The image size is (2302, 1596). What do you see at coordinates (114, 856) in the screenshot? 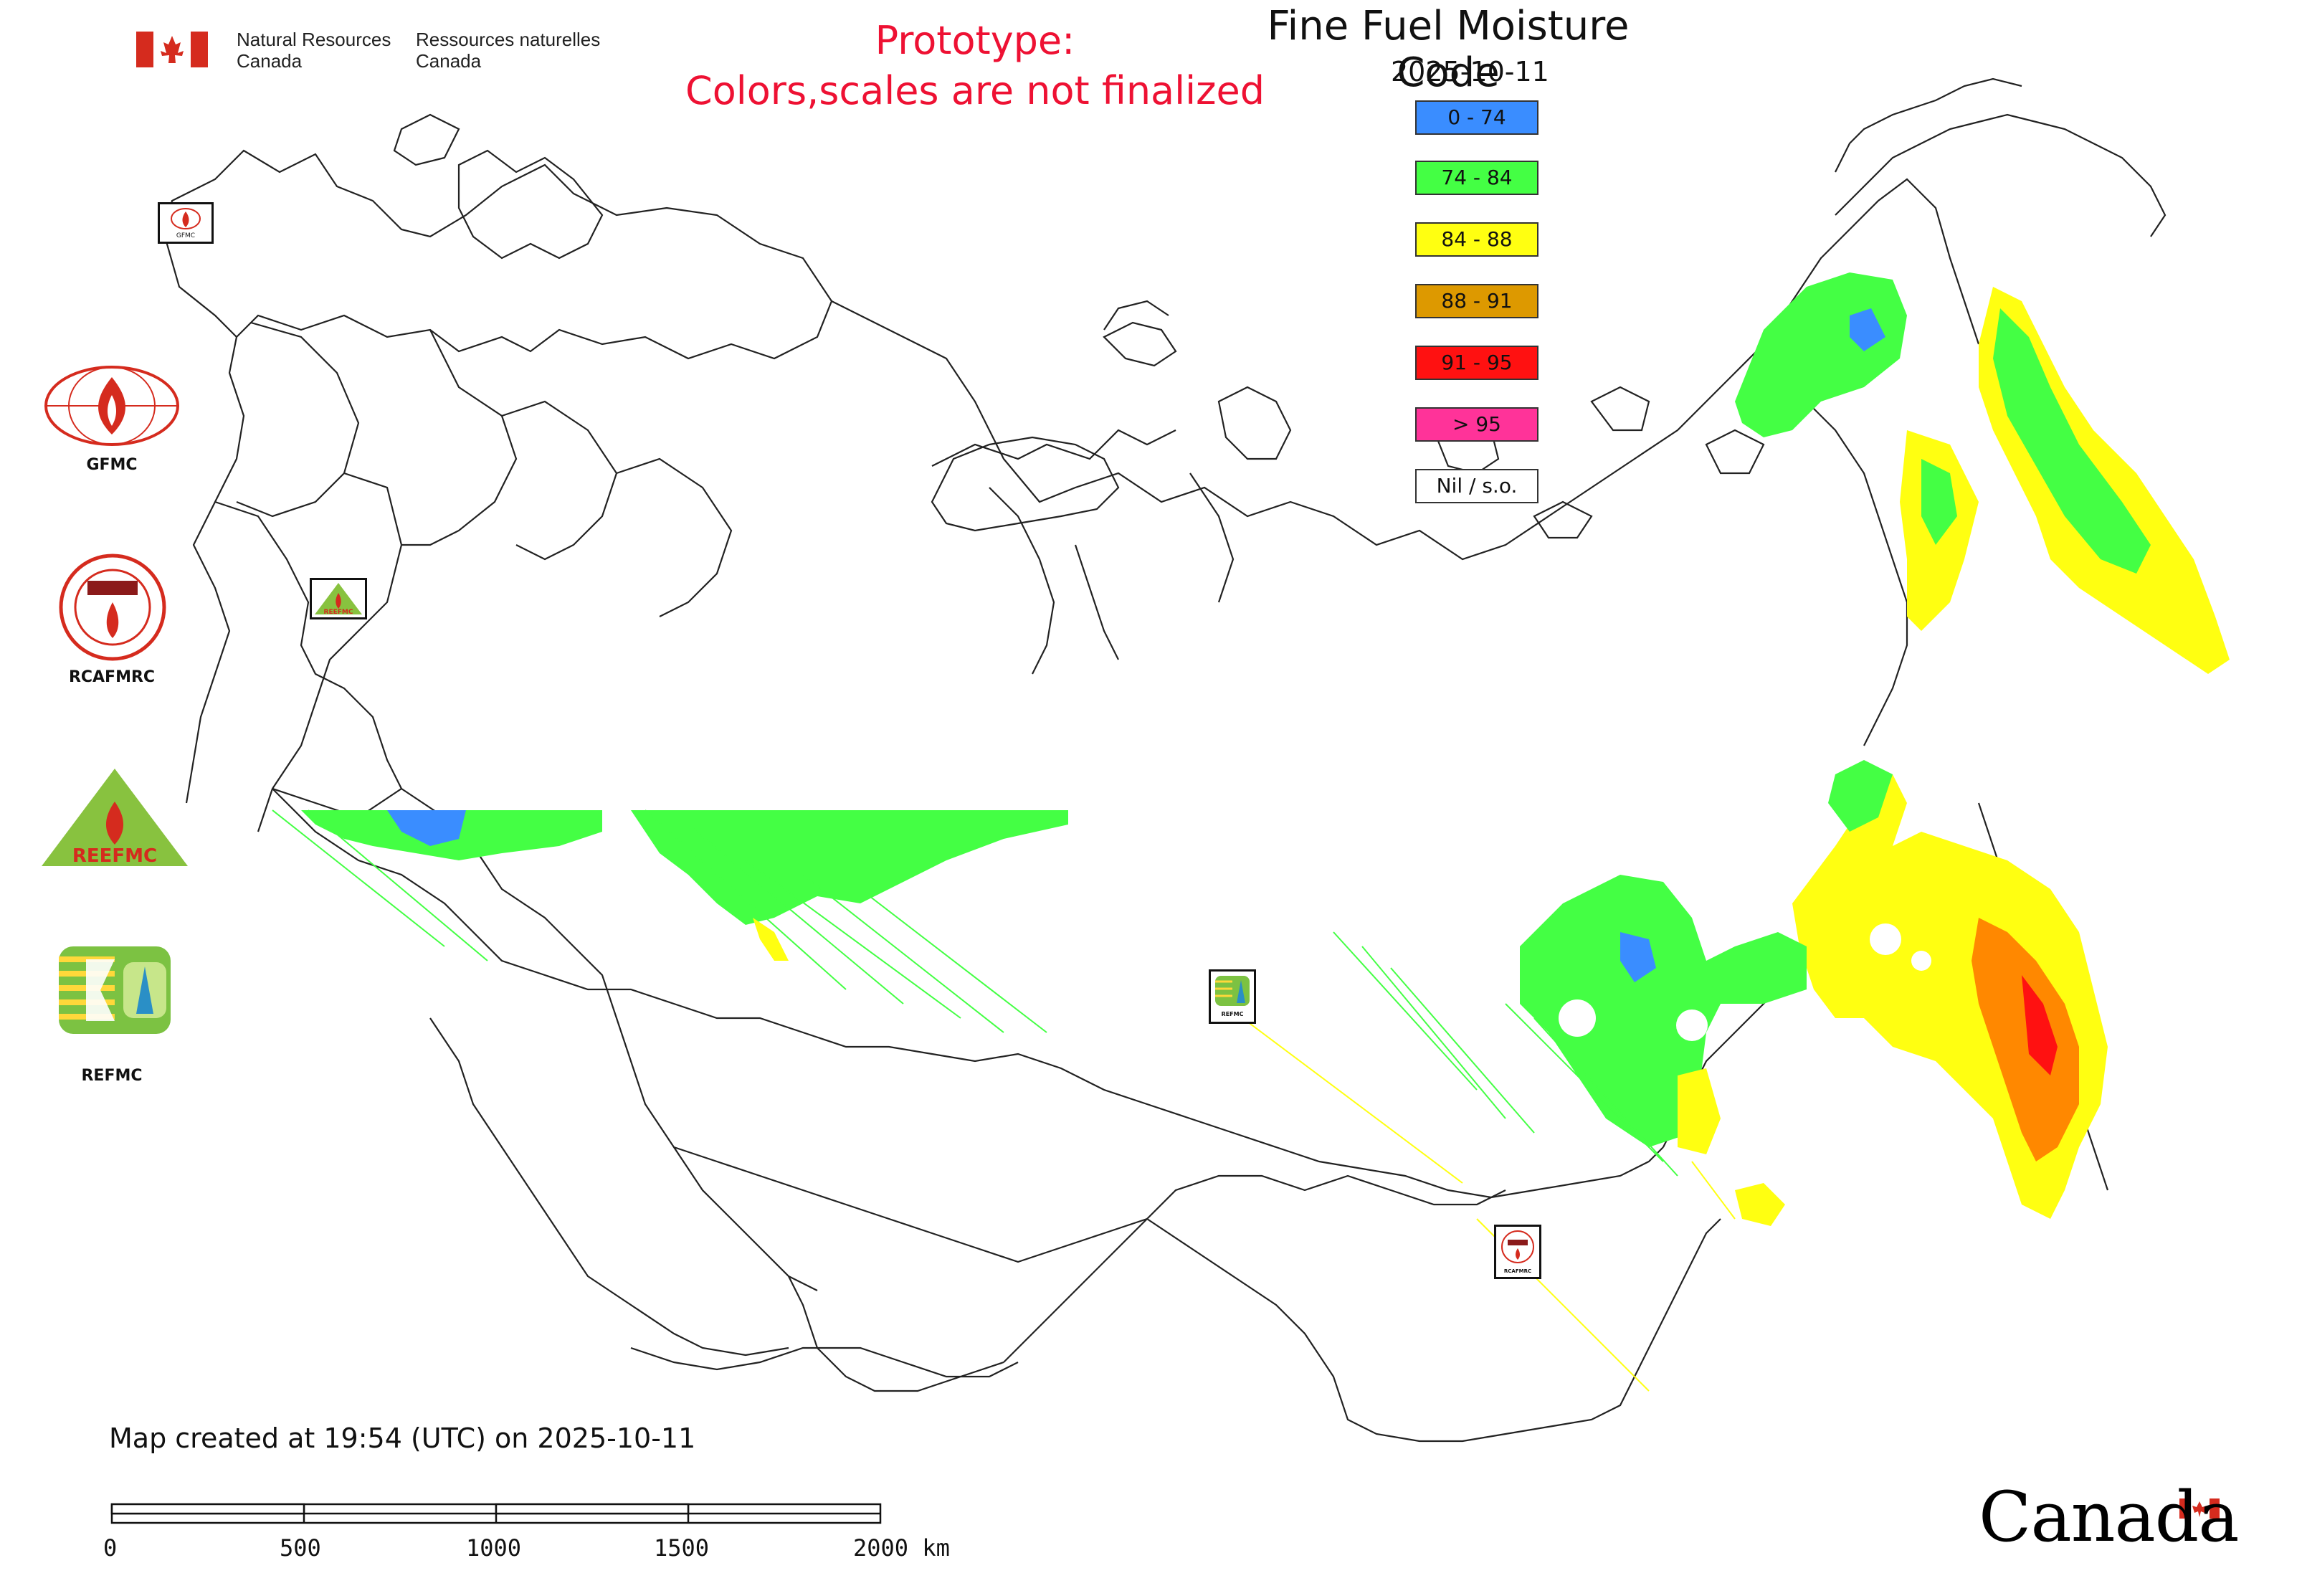
I see `svg-text: REEFMC` at bounding box center [114, 856].